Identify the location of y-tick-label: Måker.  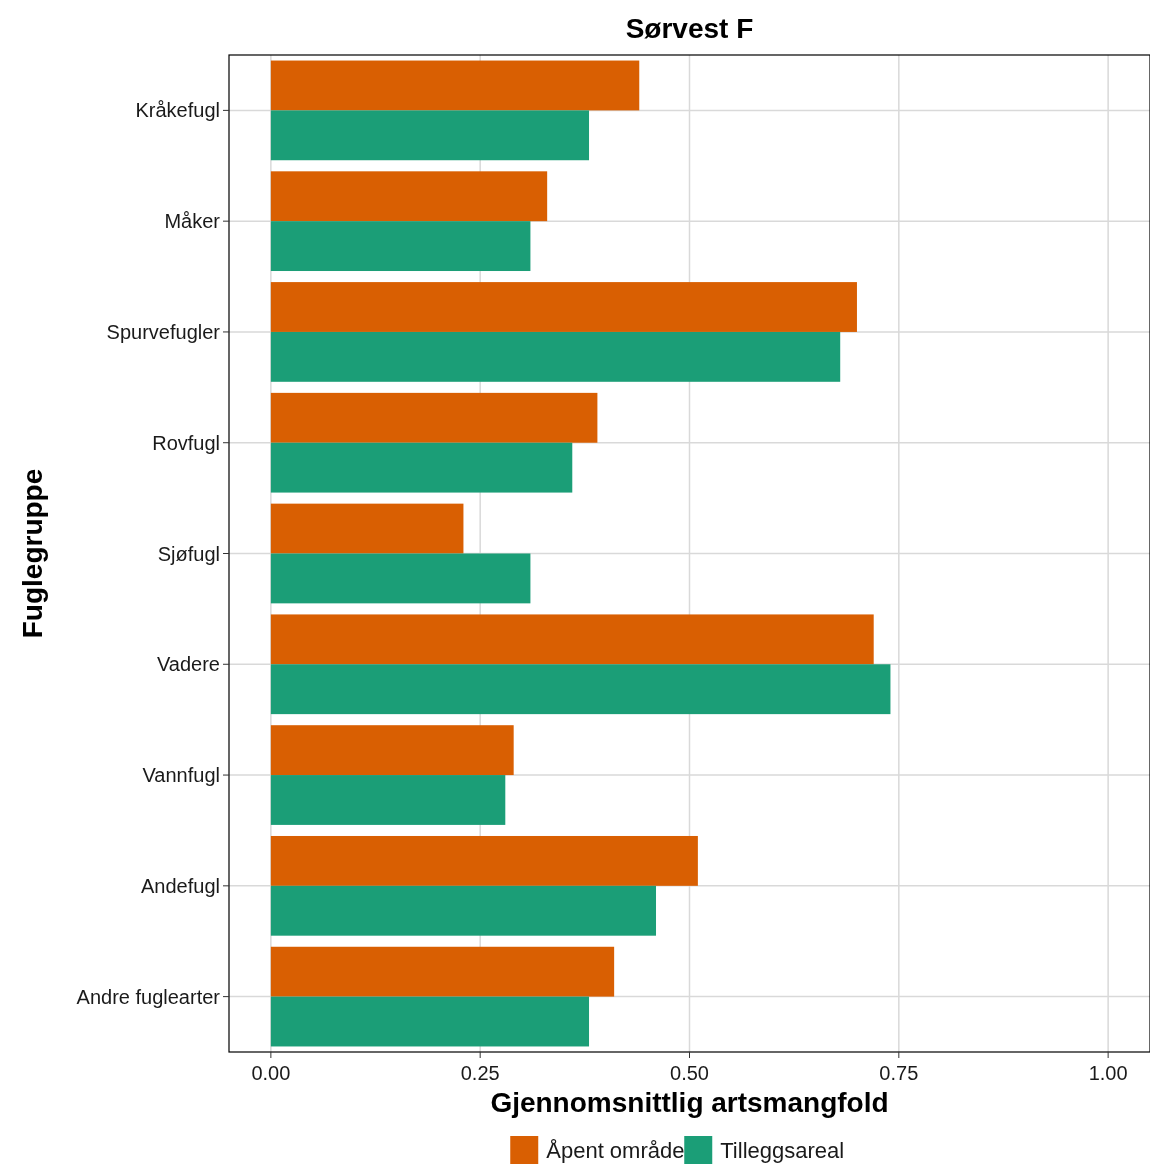
(192, 221).